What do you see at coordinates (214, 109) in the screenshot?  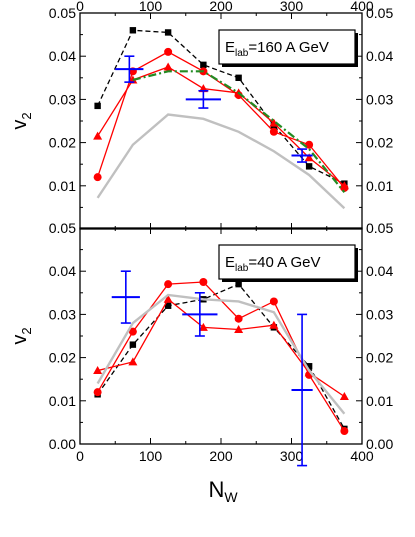 I see `series-blue-errorbars` at bounding box center [214, 109].